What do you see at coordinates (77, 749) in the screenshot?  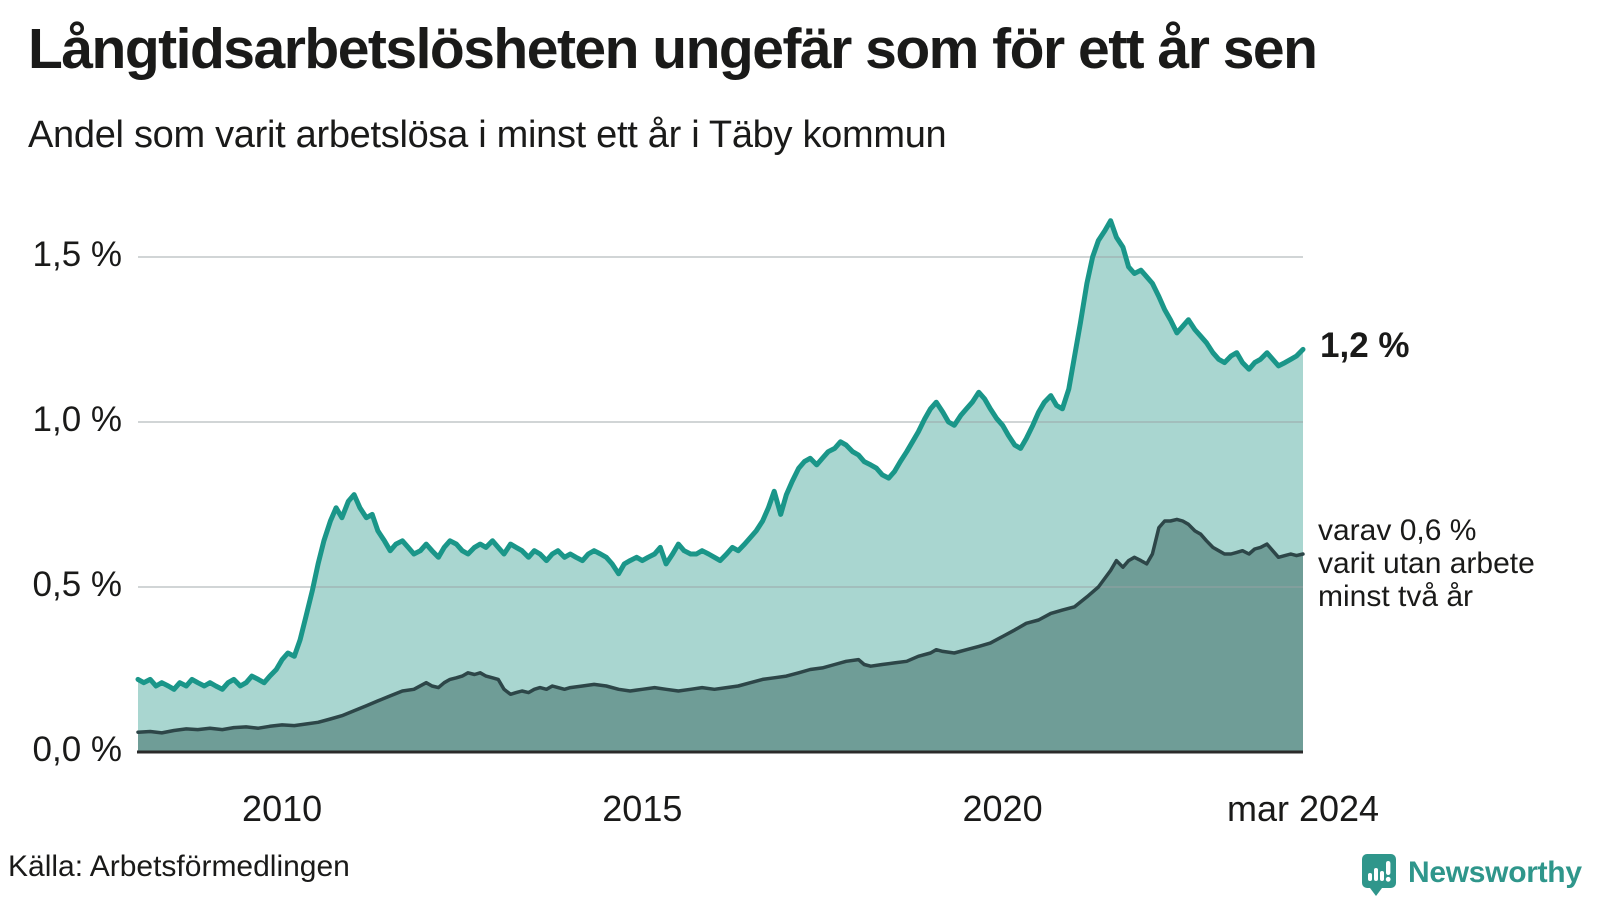 I see `y-tick-label: 0,0 %` at bounding box center [77, 749].